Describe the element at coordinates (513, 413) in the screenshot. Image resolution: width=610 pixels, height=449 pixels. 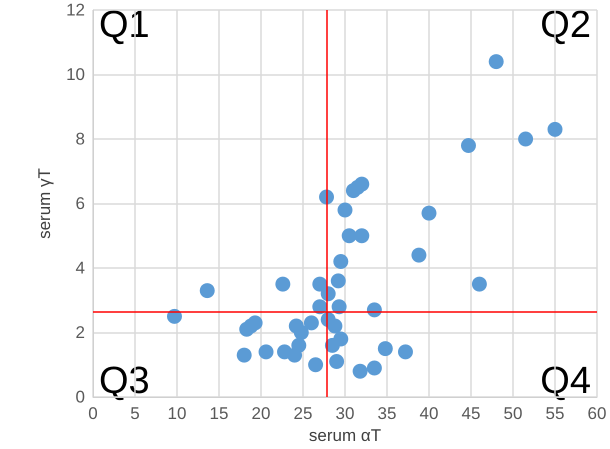
I see `x-tick-label: 50` at that location.